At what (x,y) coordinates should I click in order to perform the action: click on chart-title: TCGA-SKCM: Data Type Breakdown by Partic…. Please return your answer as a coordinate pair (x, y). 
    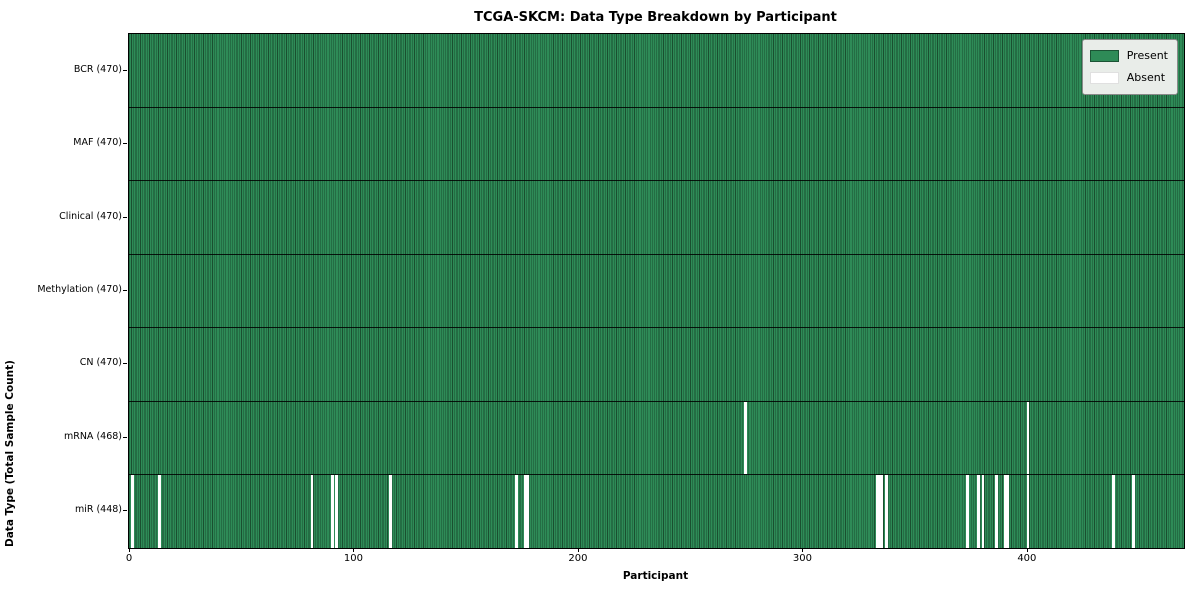
    Looking at the image, I should click on (655, 17).